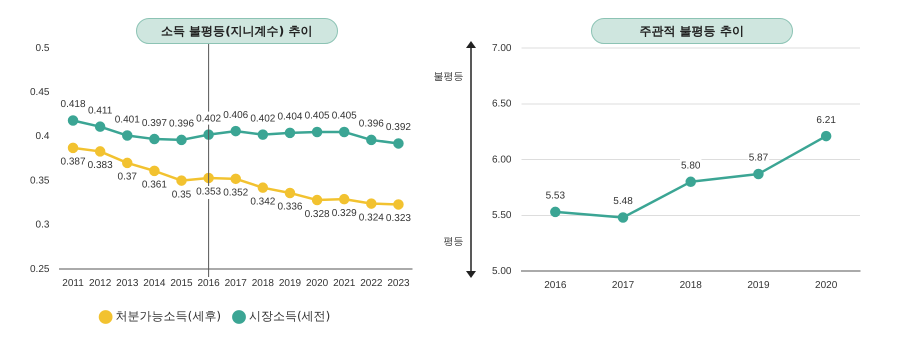  Describe the element at coordinates (826, 120) in the screenshot. I see `data-label: 6.21` at that location.